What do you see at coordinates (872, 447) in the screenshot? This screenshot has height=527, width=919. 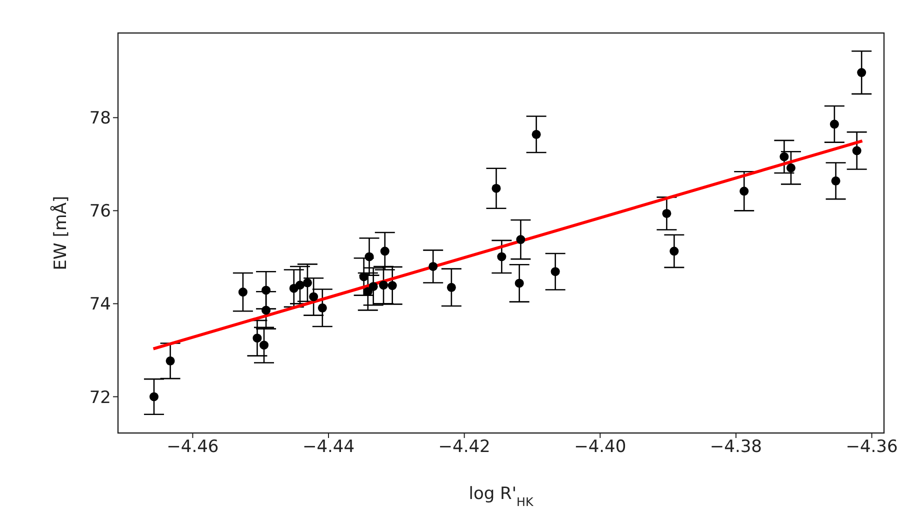 I see `x-tick-label: −4.36` at bounding box center [872, 447].